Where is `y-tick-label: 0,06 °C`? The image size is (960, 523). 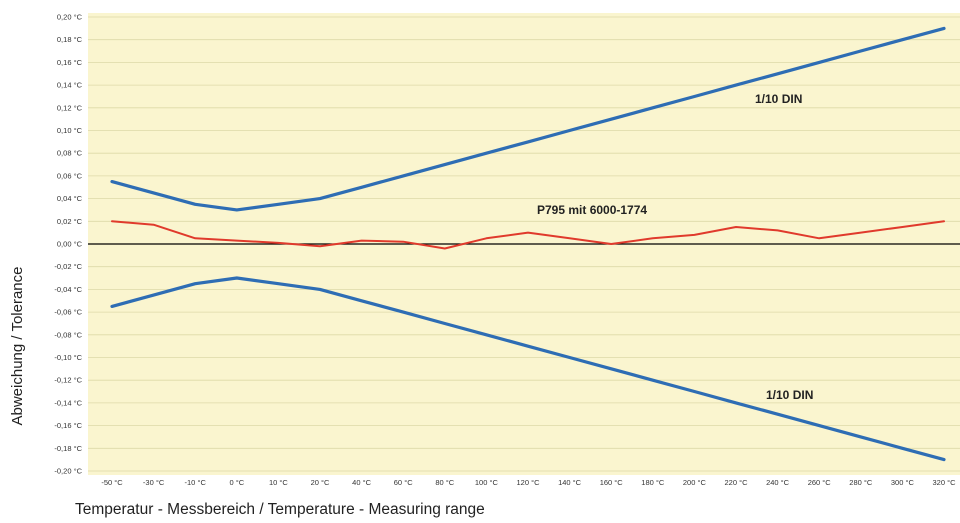 y-tick-label: 0,06 °C is located at coordinates (70, 175).